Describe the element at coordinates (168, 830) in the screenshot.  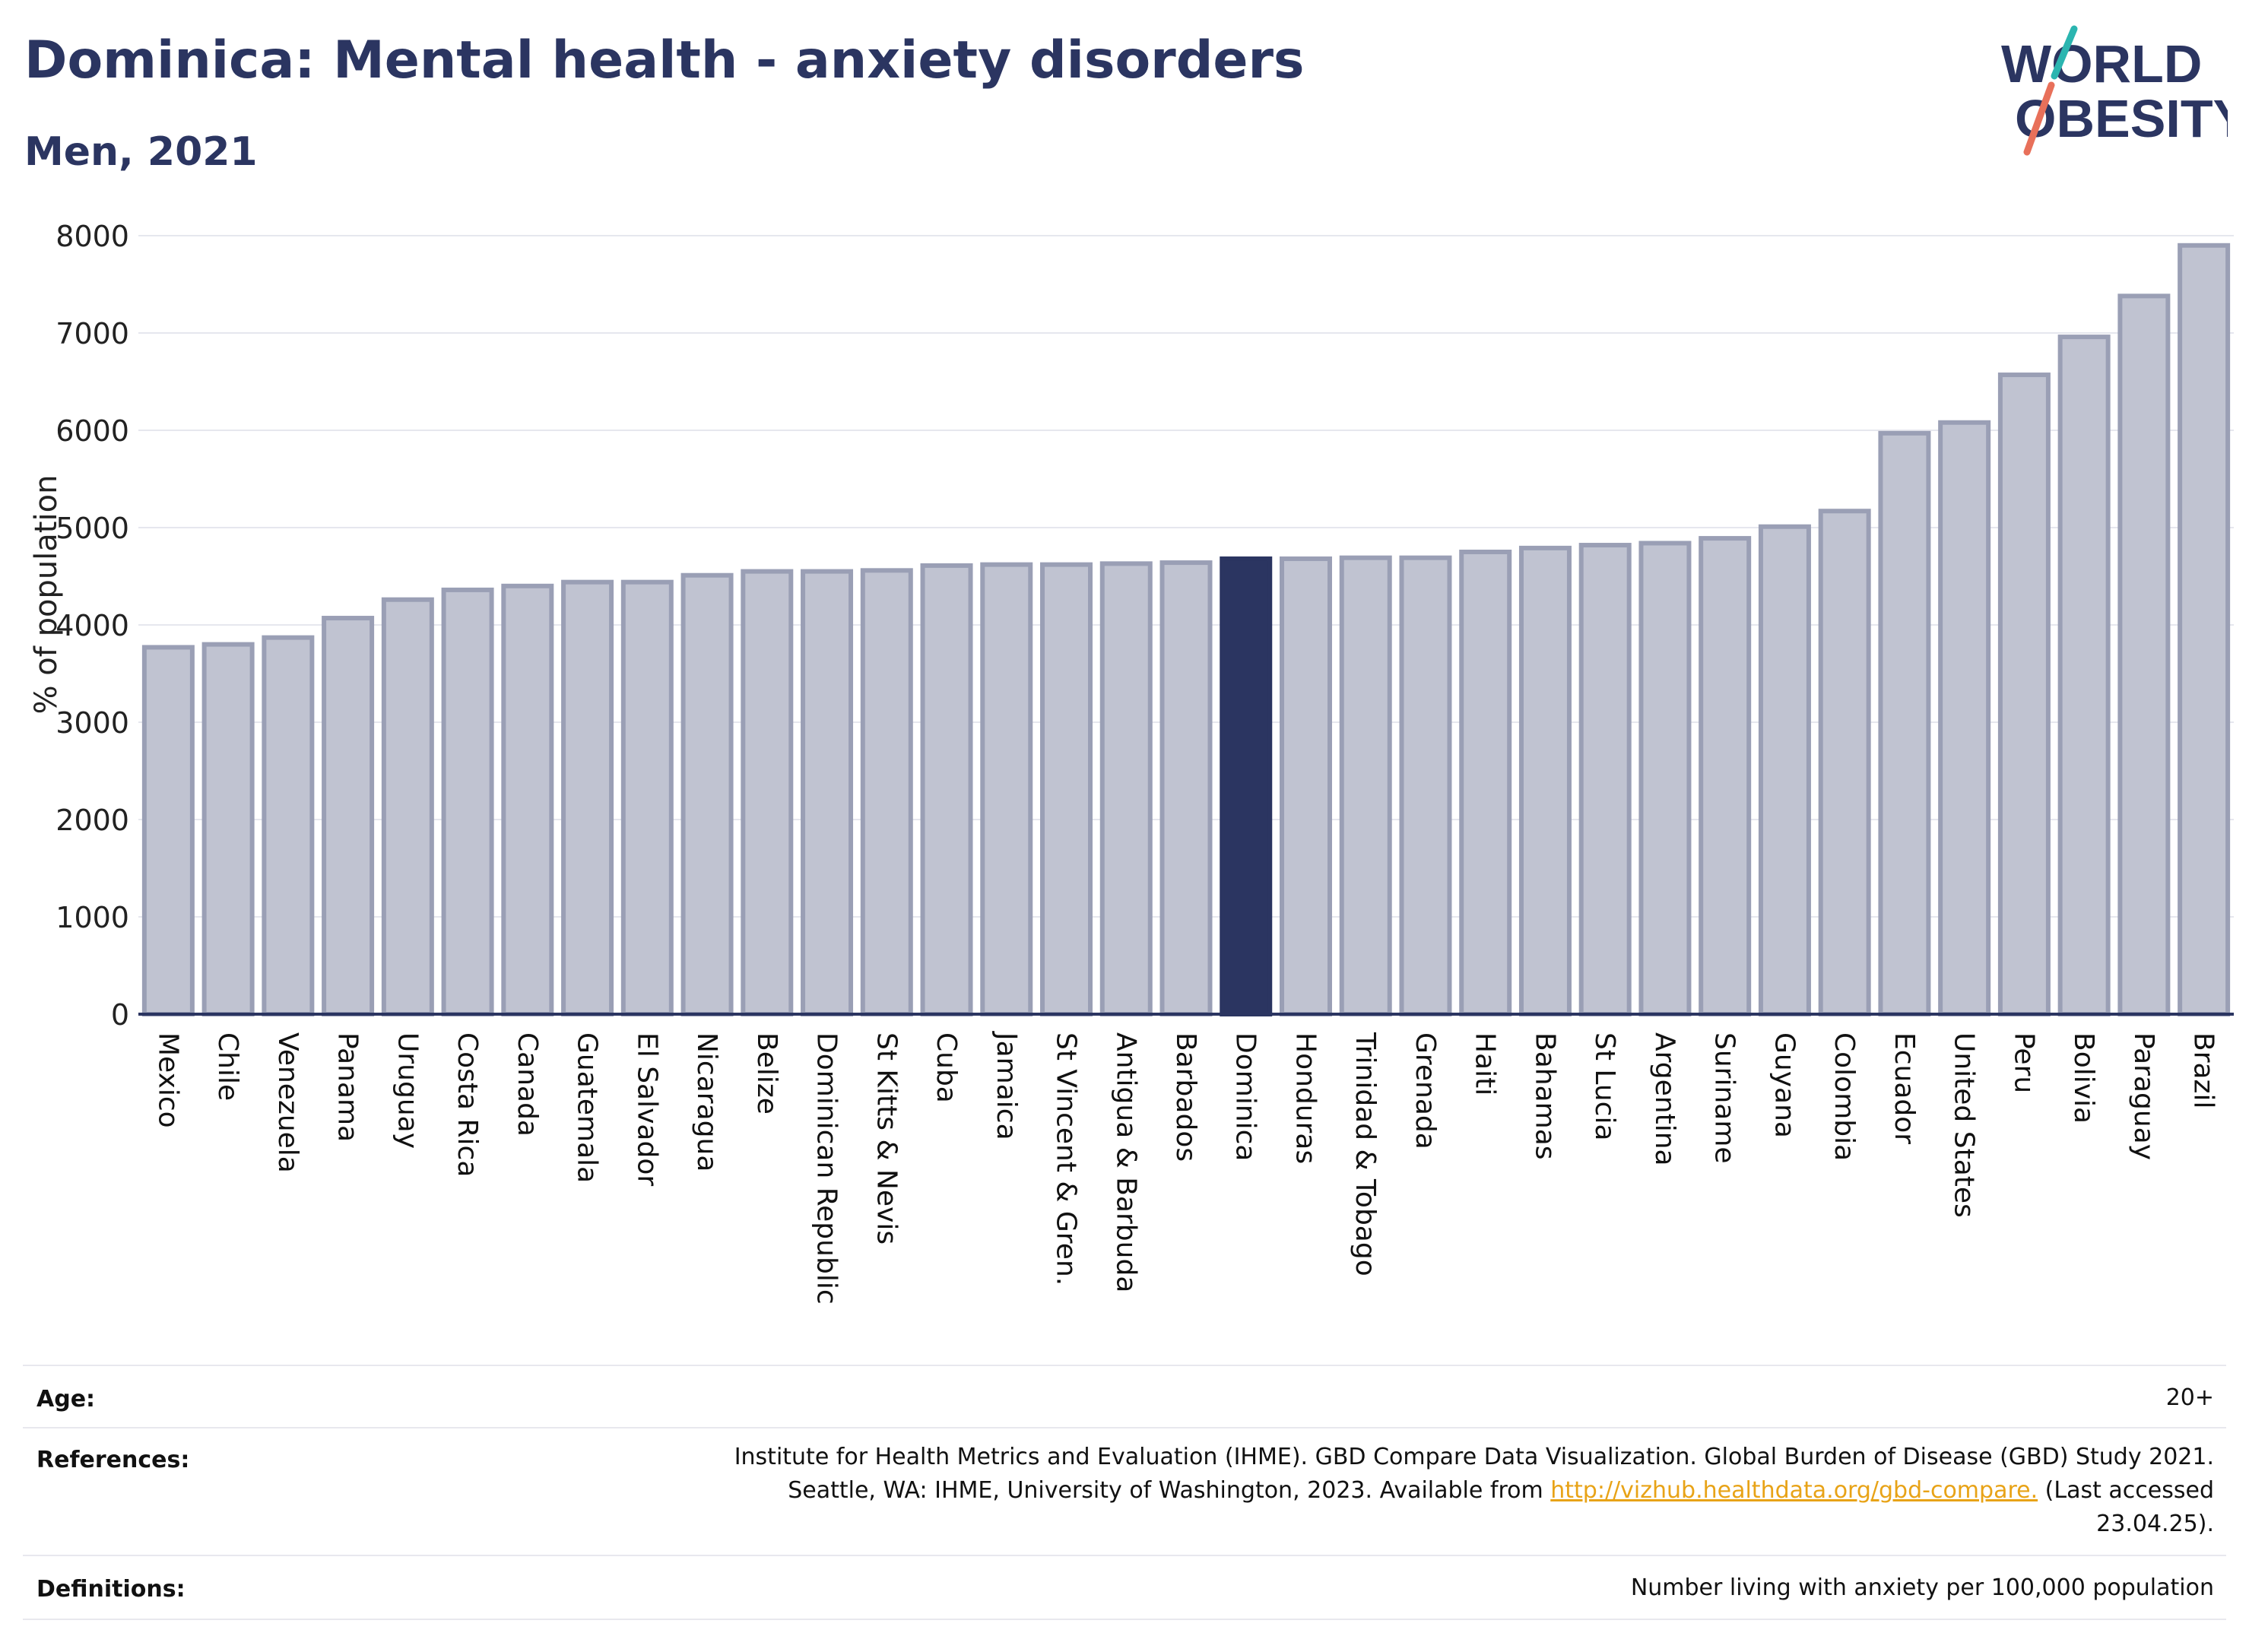
I see `bar-mexico` at that location.